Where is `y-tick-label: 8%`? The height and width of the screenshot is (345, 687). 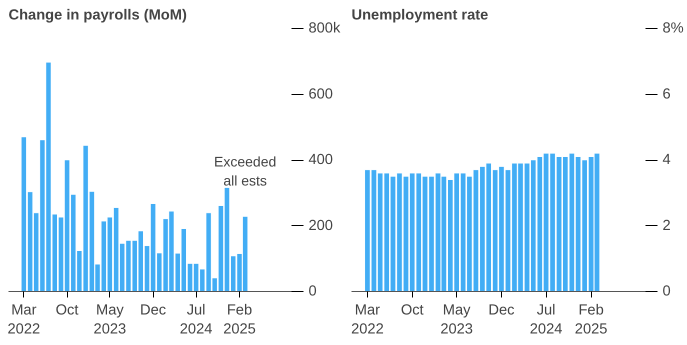
y-tick-label: 8% is located at coordinates (673, 28).